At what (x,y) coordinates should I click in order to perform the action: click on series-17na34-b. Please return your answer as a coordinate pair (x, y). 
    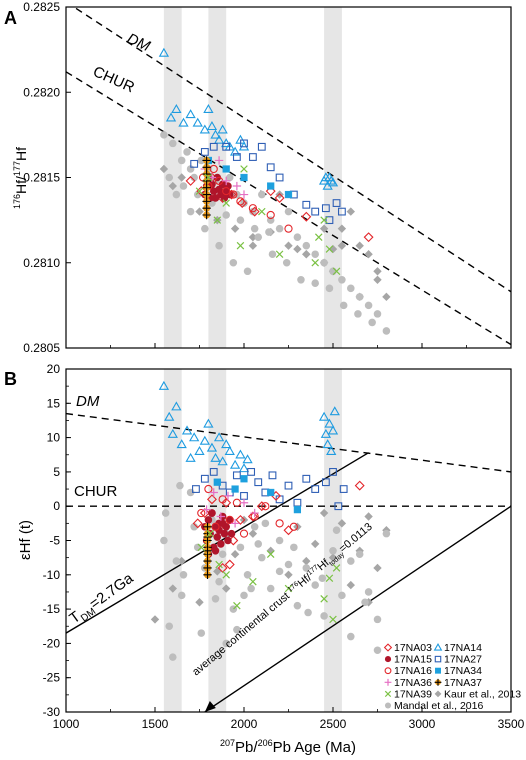
    Looking at the image, I should click on (257, 494).